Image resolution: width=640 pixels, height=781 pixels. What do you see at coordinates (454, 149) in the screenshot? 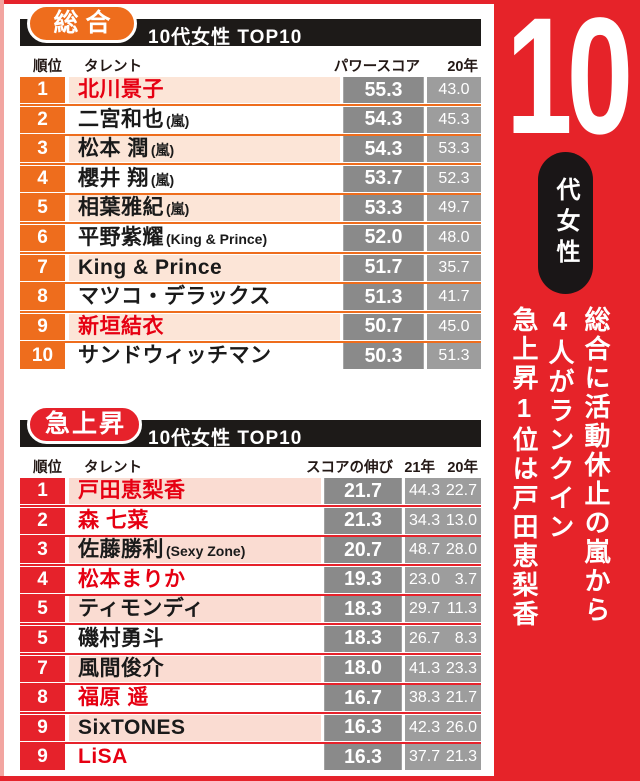
I see `prev-score-value: 53.3` at bounding box center [454, 149].